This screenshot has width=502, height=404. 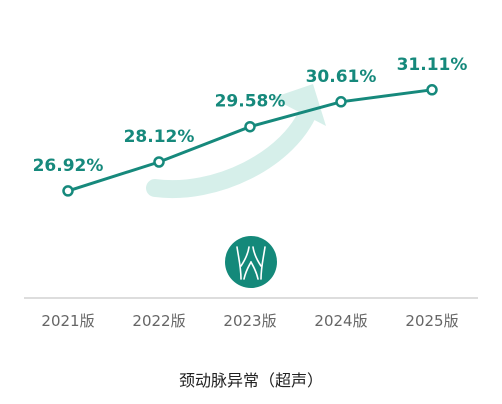 I want to click on x-tick-label-2: 2022版, so click(x=158, y=321).